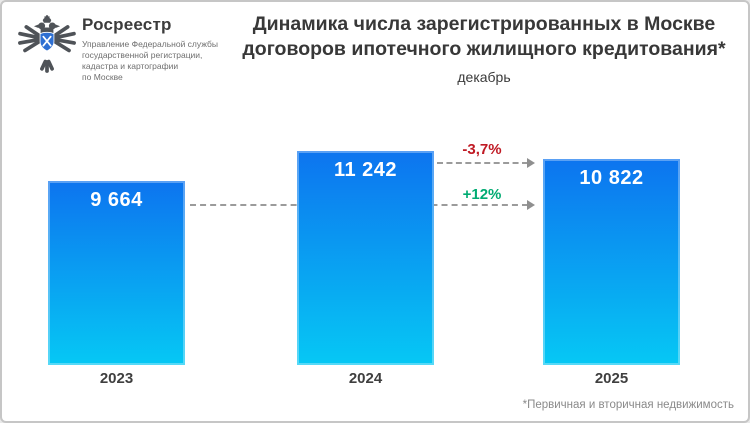 Image resolution: width=750 pixels, height=423 pixels. What do you see at coordinates (611, 178) in the screenshot?
I see `bar-value-label: 10 822` at bounding box center [611, 178].